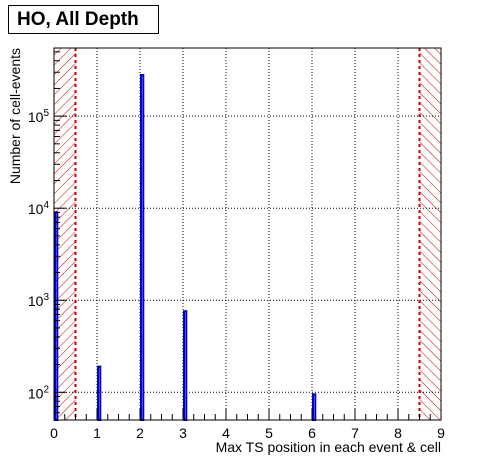 The image size is (496, 472). Describe the element at coordinates (312, 433) in the screenshot. I see `x-tick-label: 6` at that location.